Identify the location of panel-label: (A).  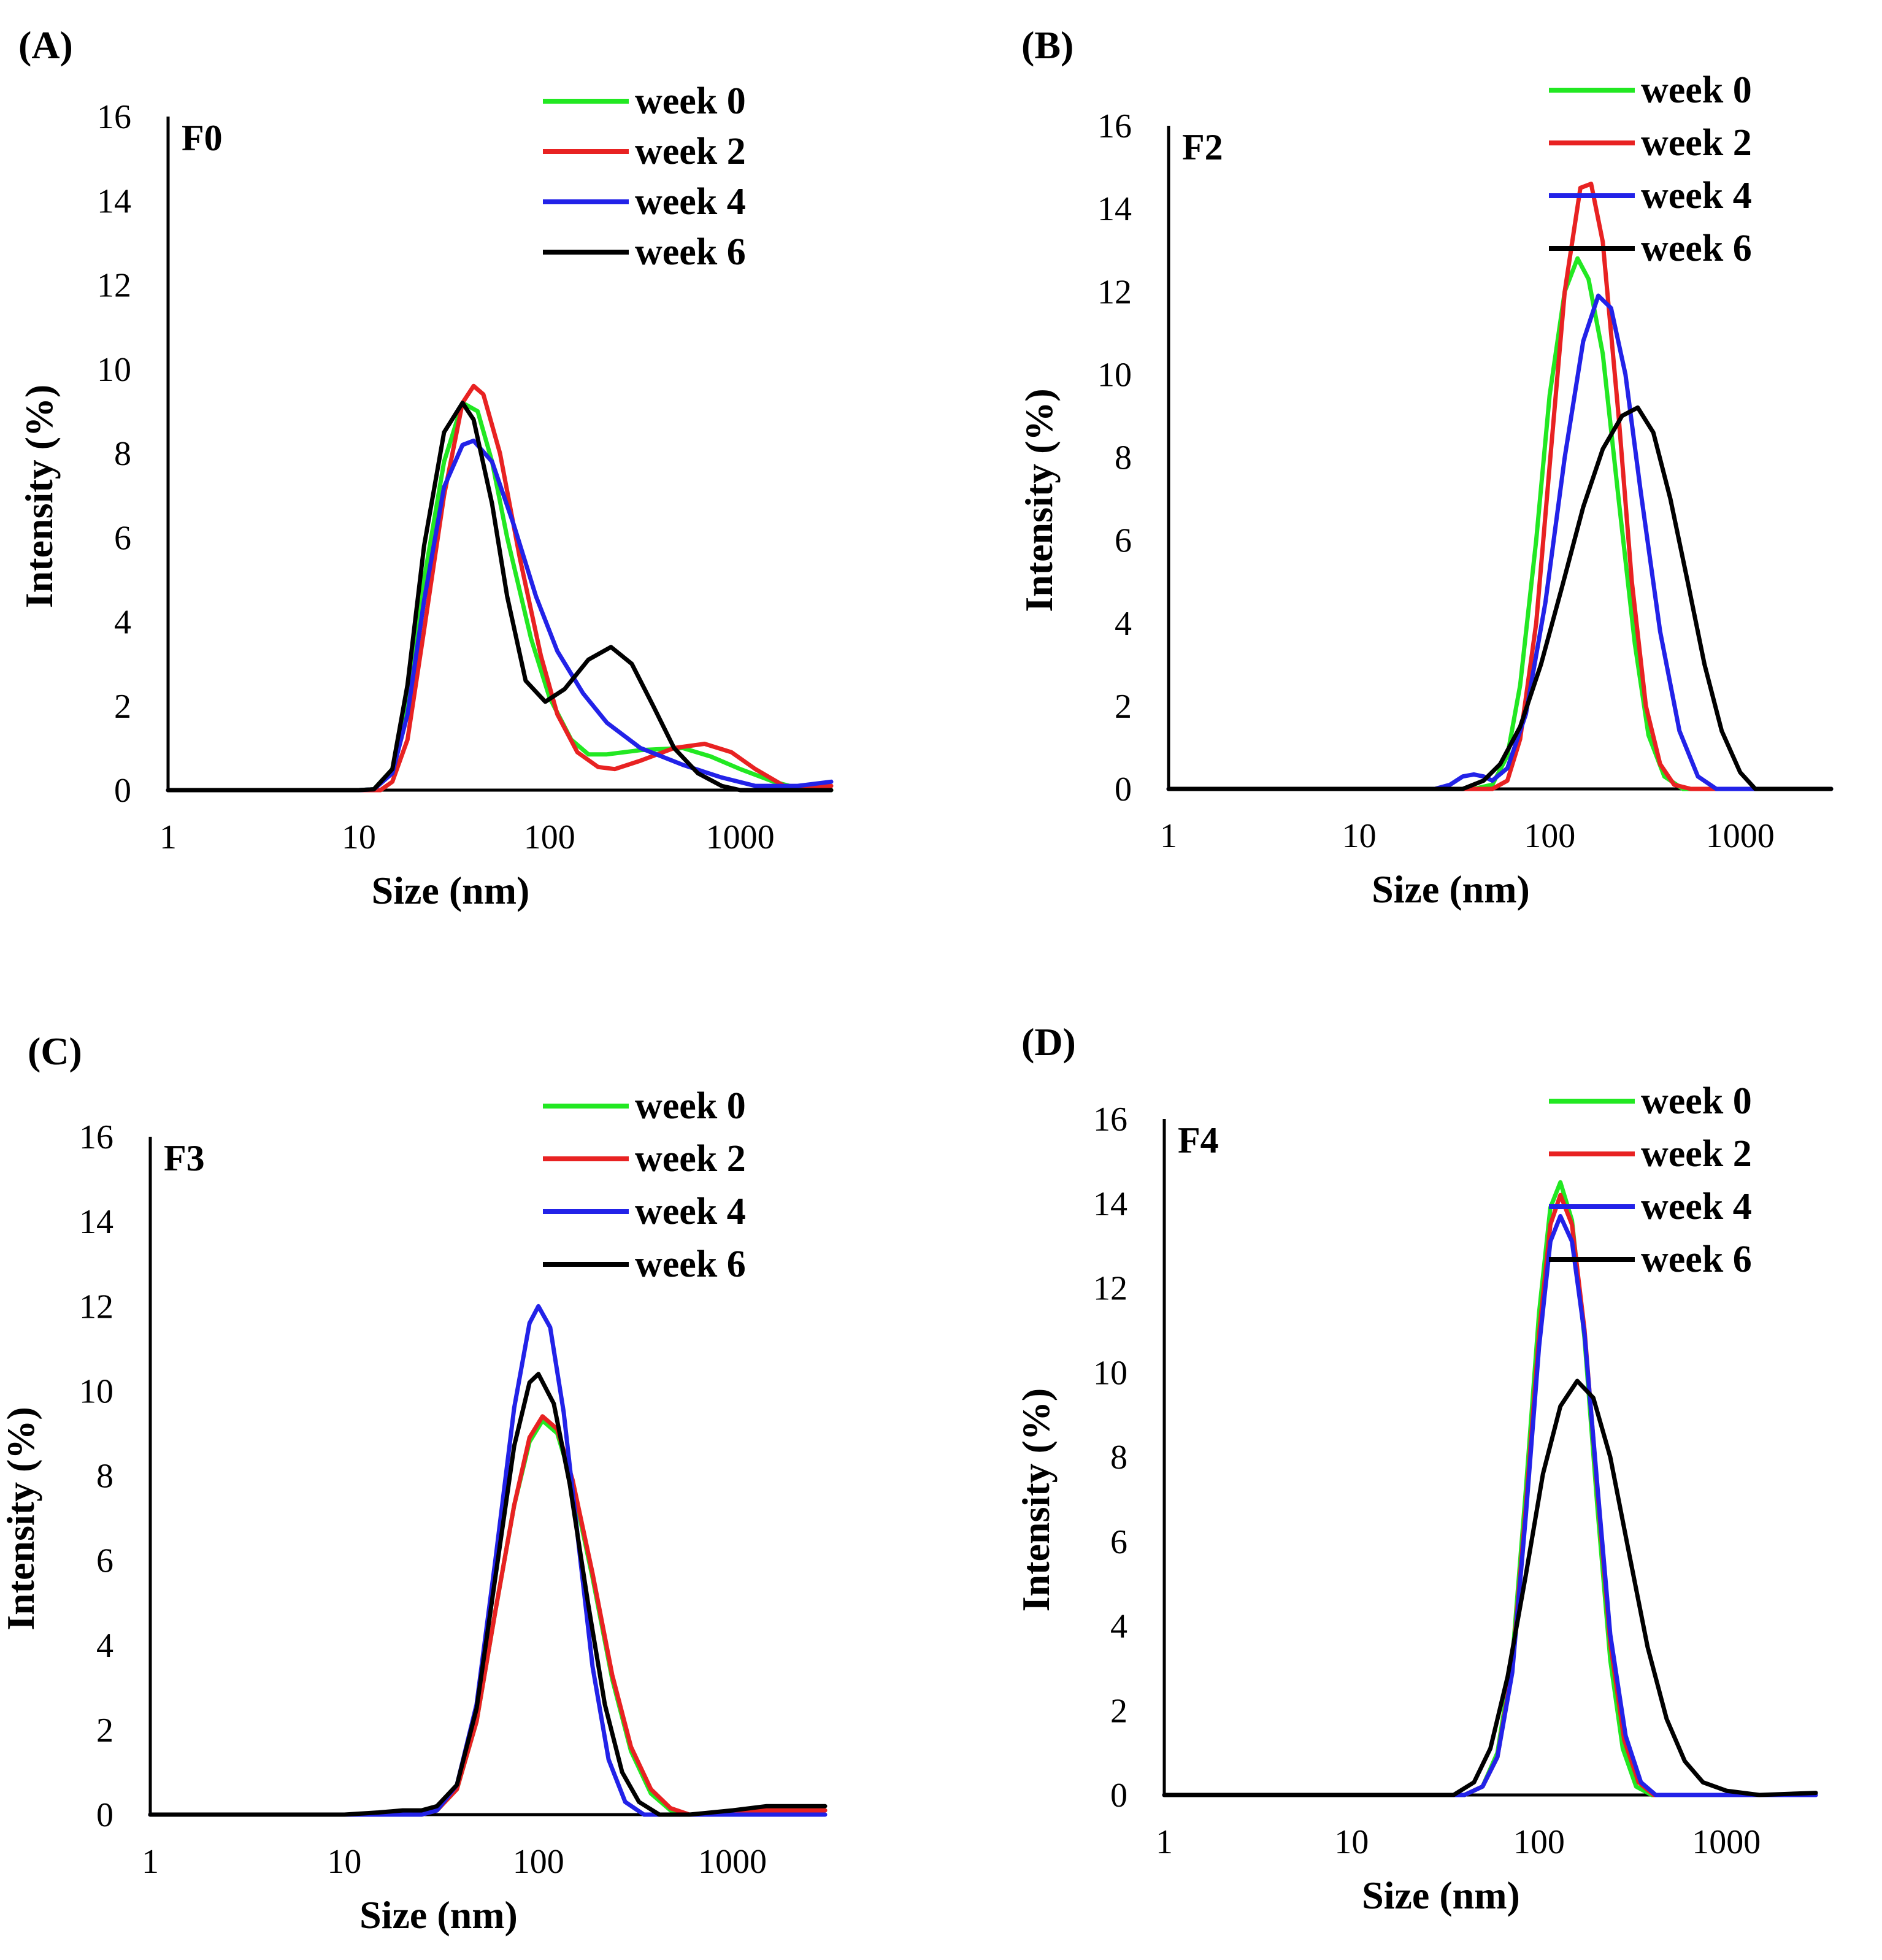
(46, 45).